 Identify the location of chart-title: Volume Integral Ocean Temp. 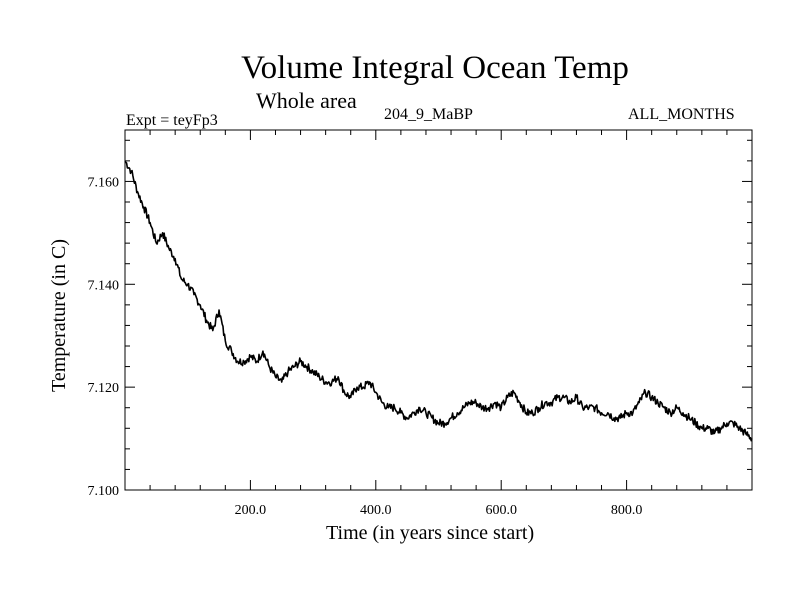
(435, 68).